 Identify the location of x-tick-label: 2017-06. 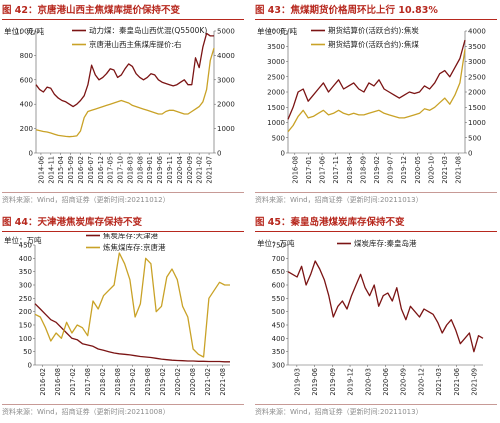
(323, 170).